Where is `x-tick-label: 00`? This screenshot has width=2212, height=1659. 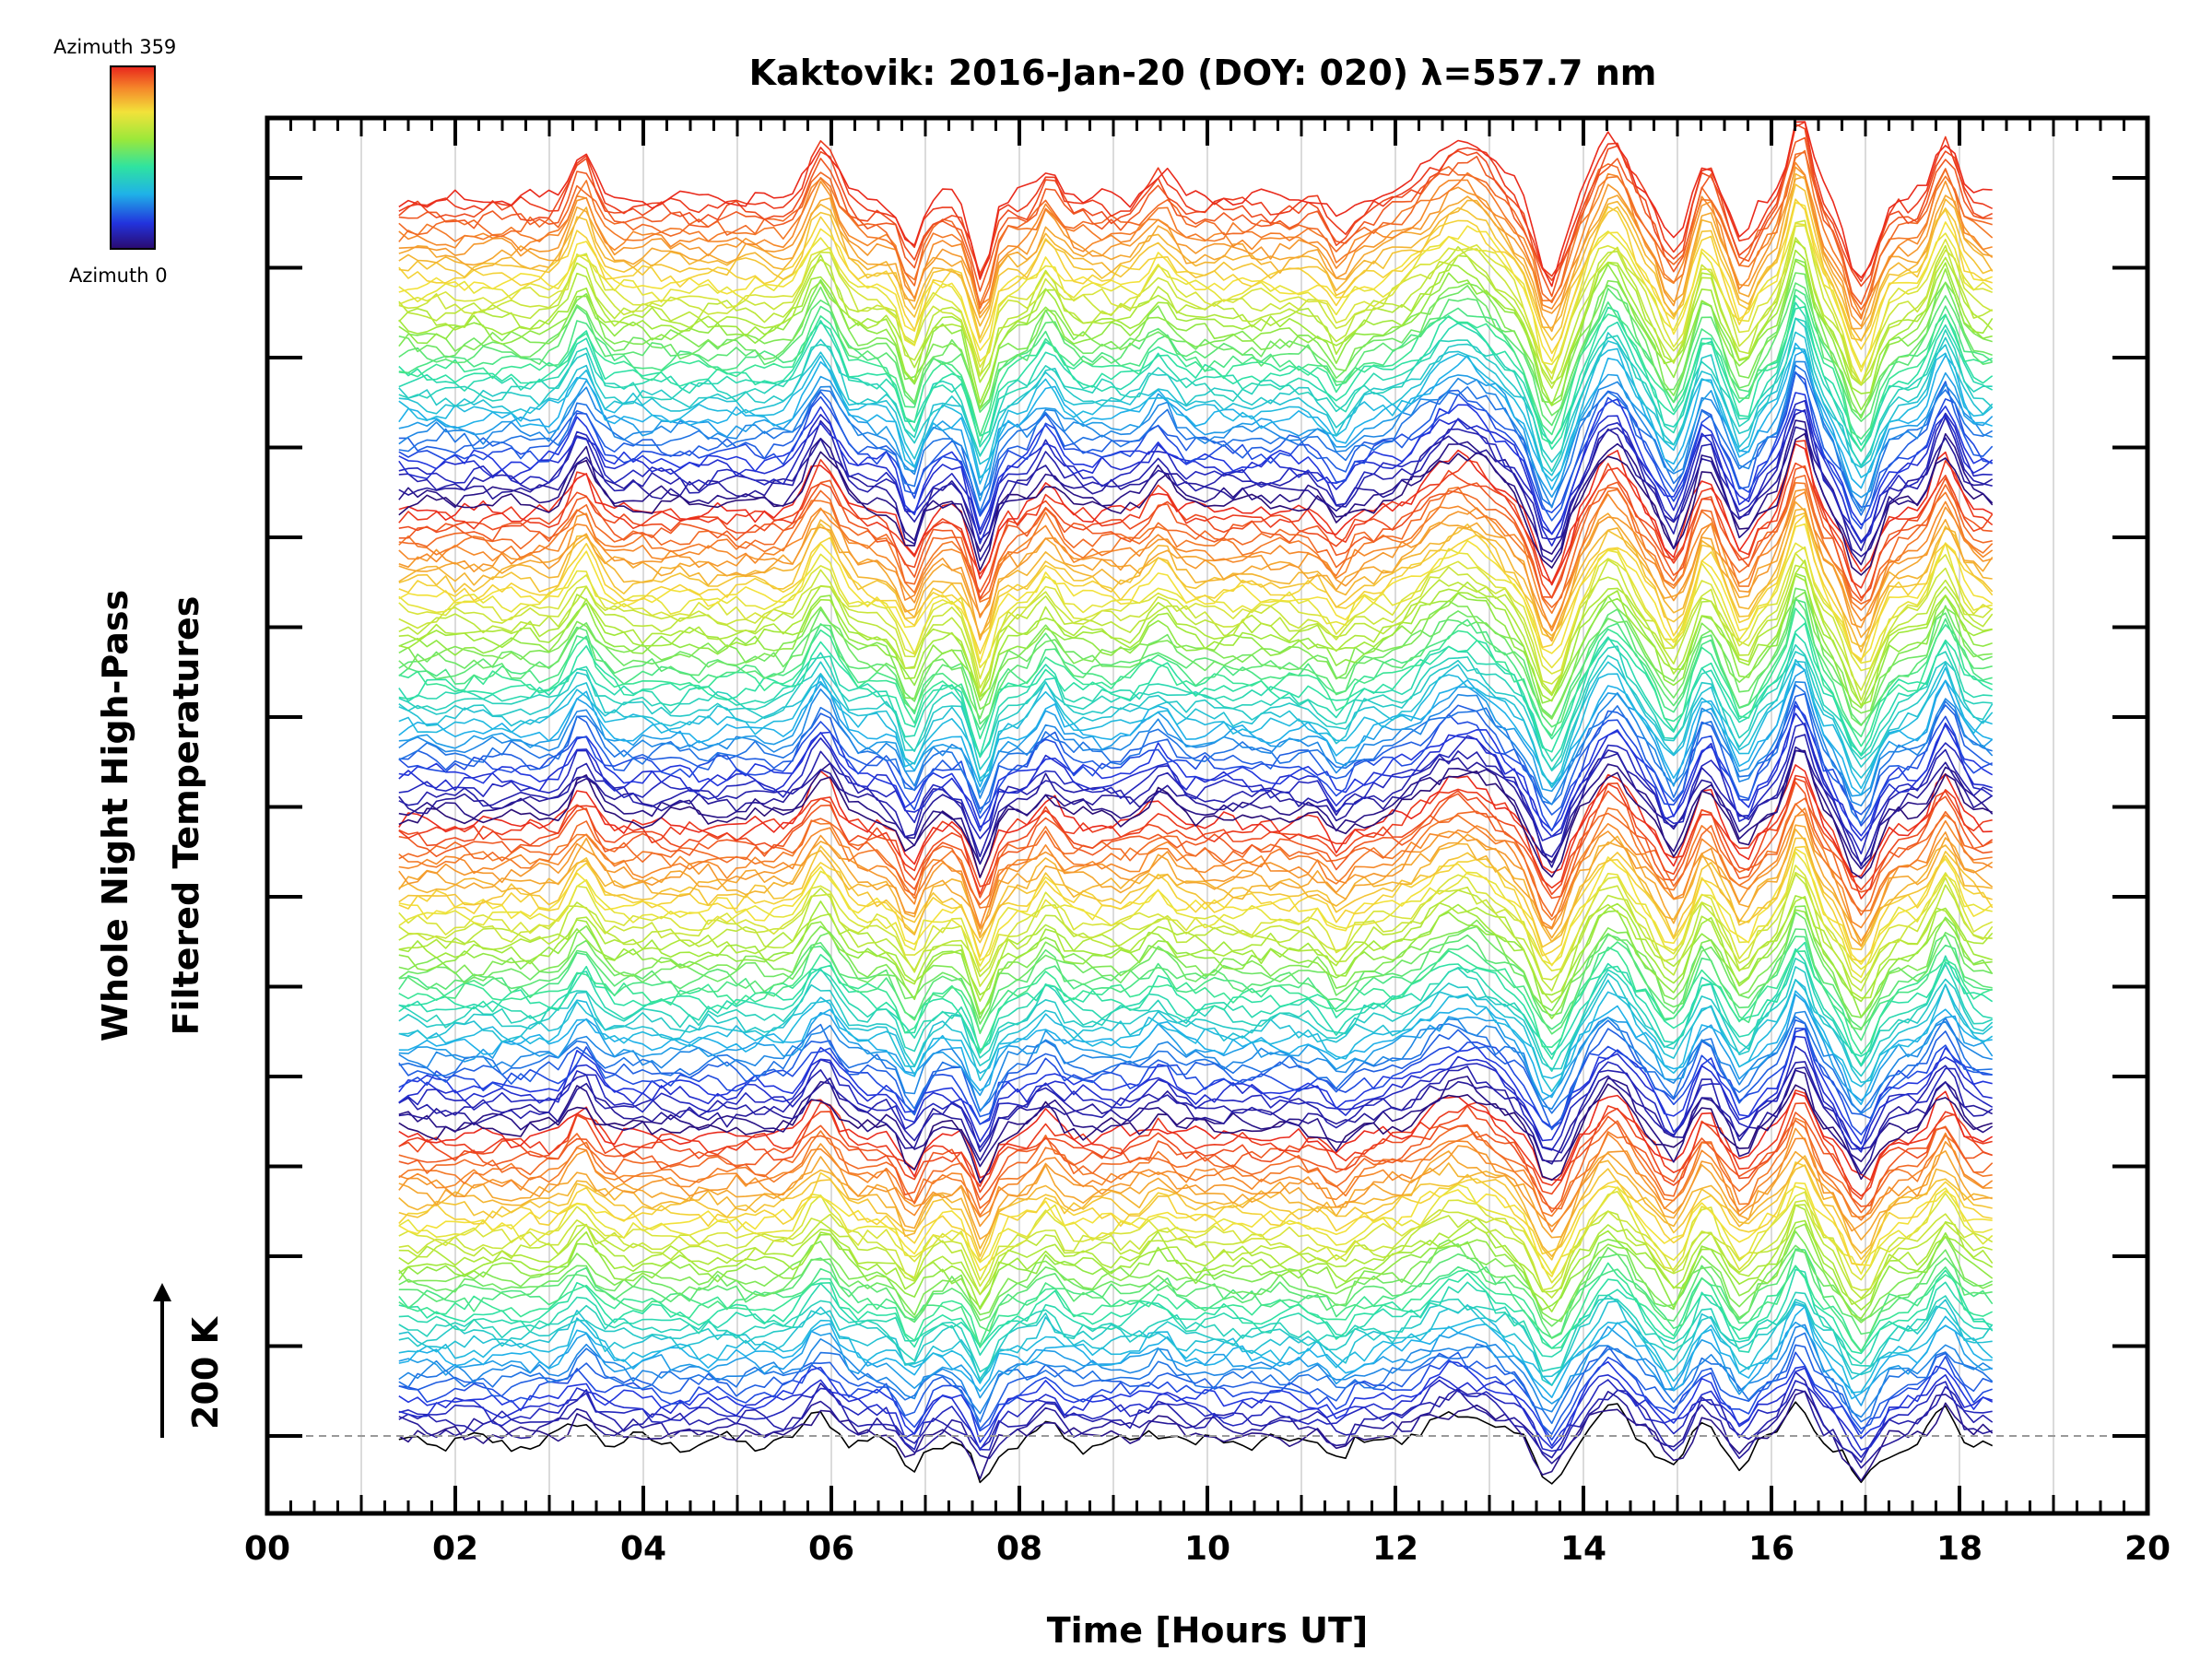
x-tick-label: 00 is located at coordinates (267, 1549).